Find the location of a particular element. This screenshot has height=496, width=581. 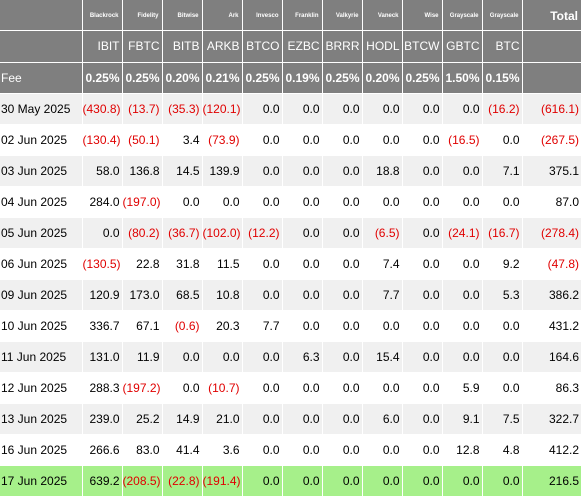

fee-cell: 1.50% is located at coordinates (462, 77).